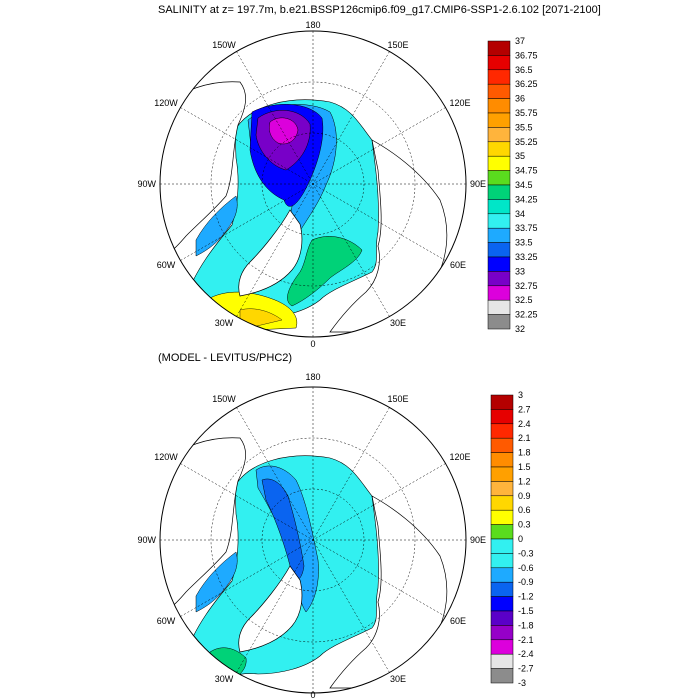 The height and width of the screenshot is (700, 700). I want to click on bottom-ocean-channel, so click(216, 582).